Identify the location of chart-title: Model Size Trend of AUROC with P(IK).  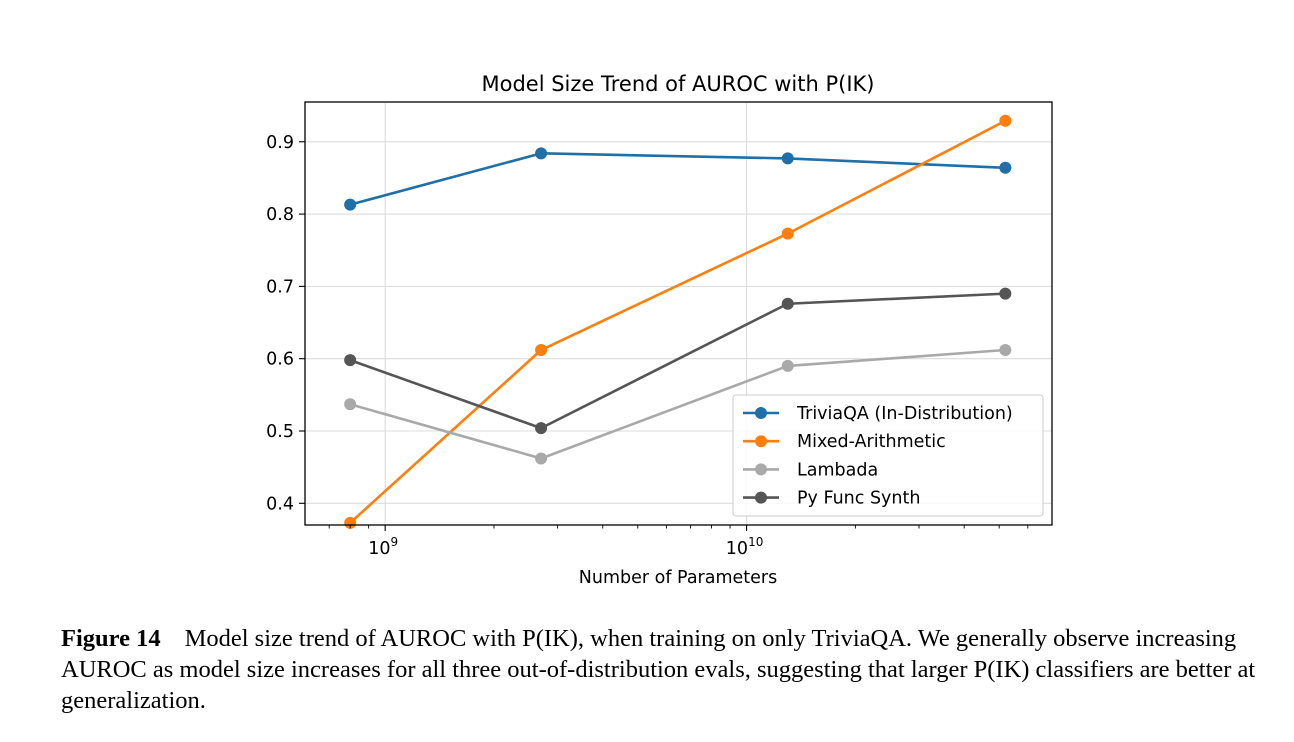
(677, 84).